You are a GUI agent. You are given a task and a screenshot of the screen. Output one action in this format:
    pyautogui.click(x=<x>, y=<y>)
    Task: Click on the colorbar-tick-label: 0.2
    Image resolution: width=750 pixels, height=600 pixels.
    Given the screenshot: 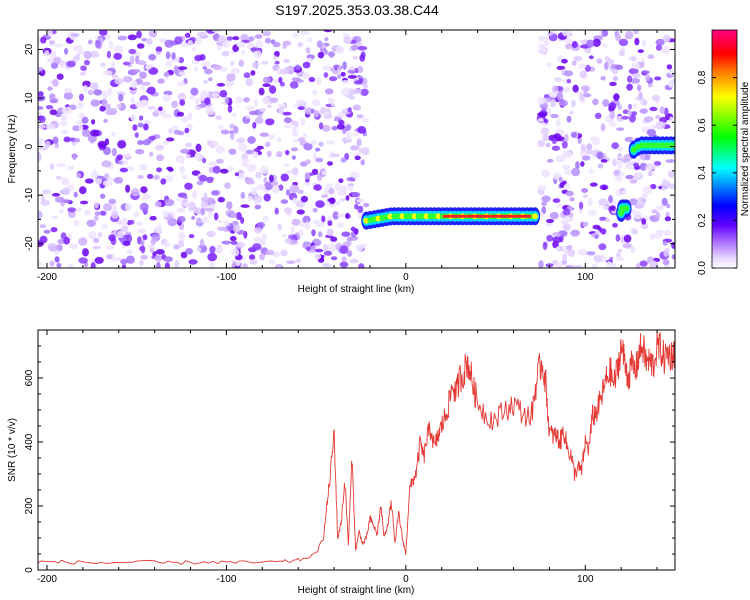 What is the action you would take?
    pyautogui.click(x=702, y=220)
    